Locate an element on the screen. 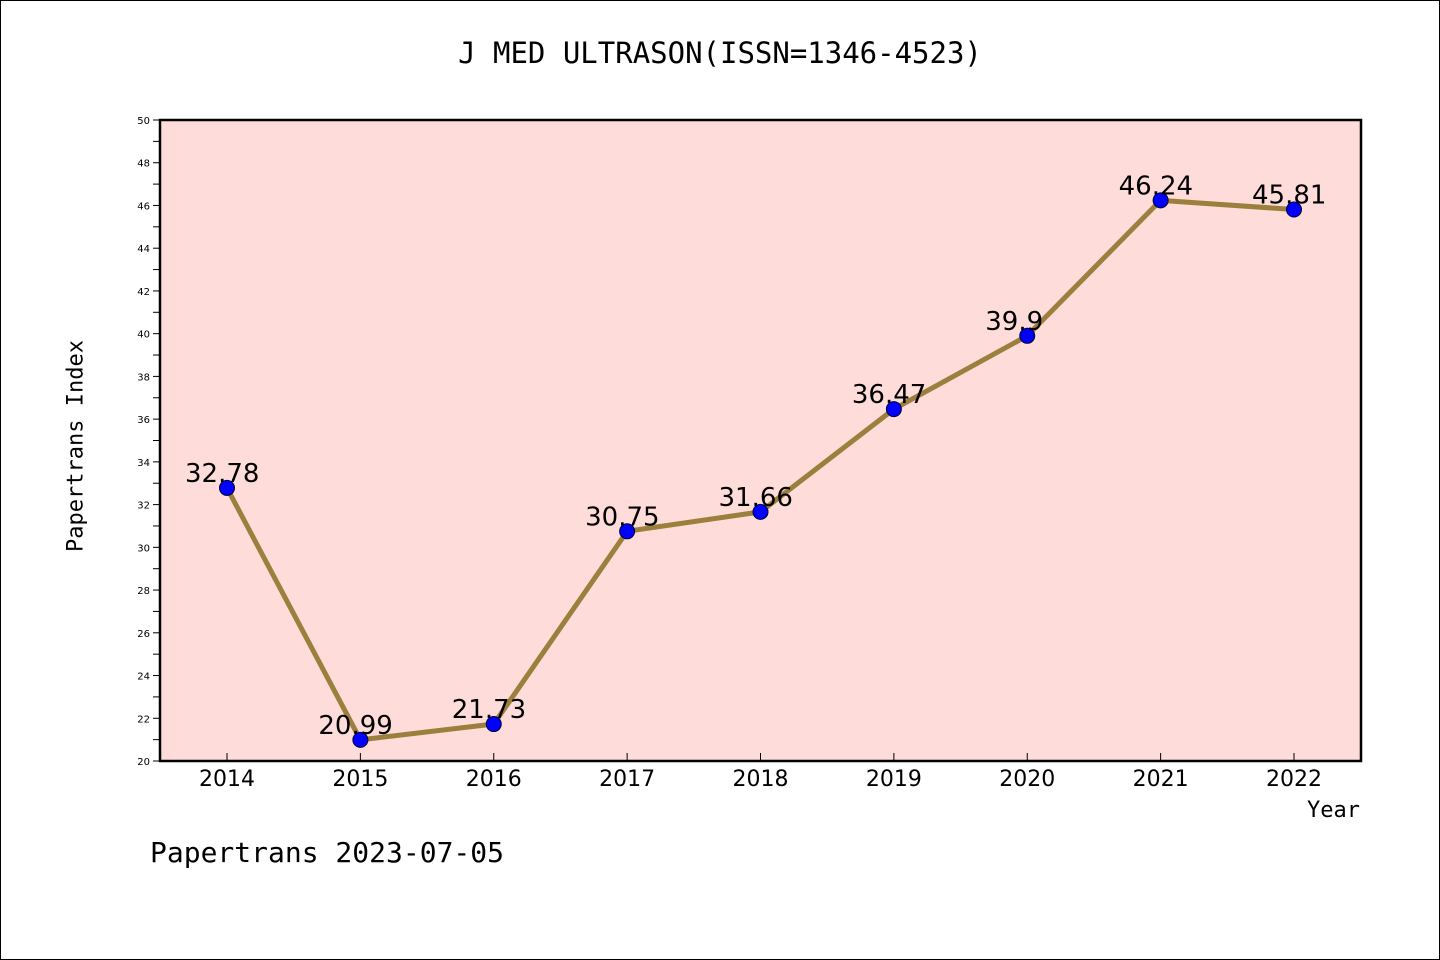 This screenshot has height=960, width=1440. chart-title: J MED ULTRASON(ISSN=1346-4523) is located at coordinates (720, 53).